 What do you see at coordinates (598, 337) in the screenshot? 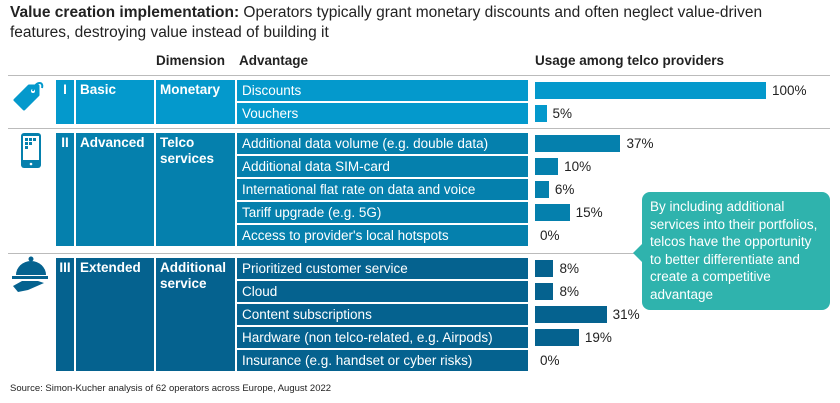
I see `value-label: 19%` at bounding box center [598, 337].